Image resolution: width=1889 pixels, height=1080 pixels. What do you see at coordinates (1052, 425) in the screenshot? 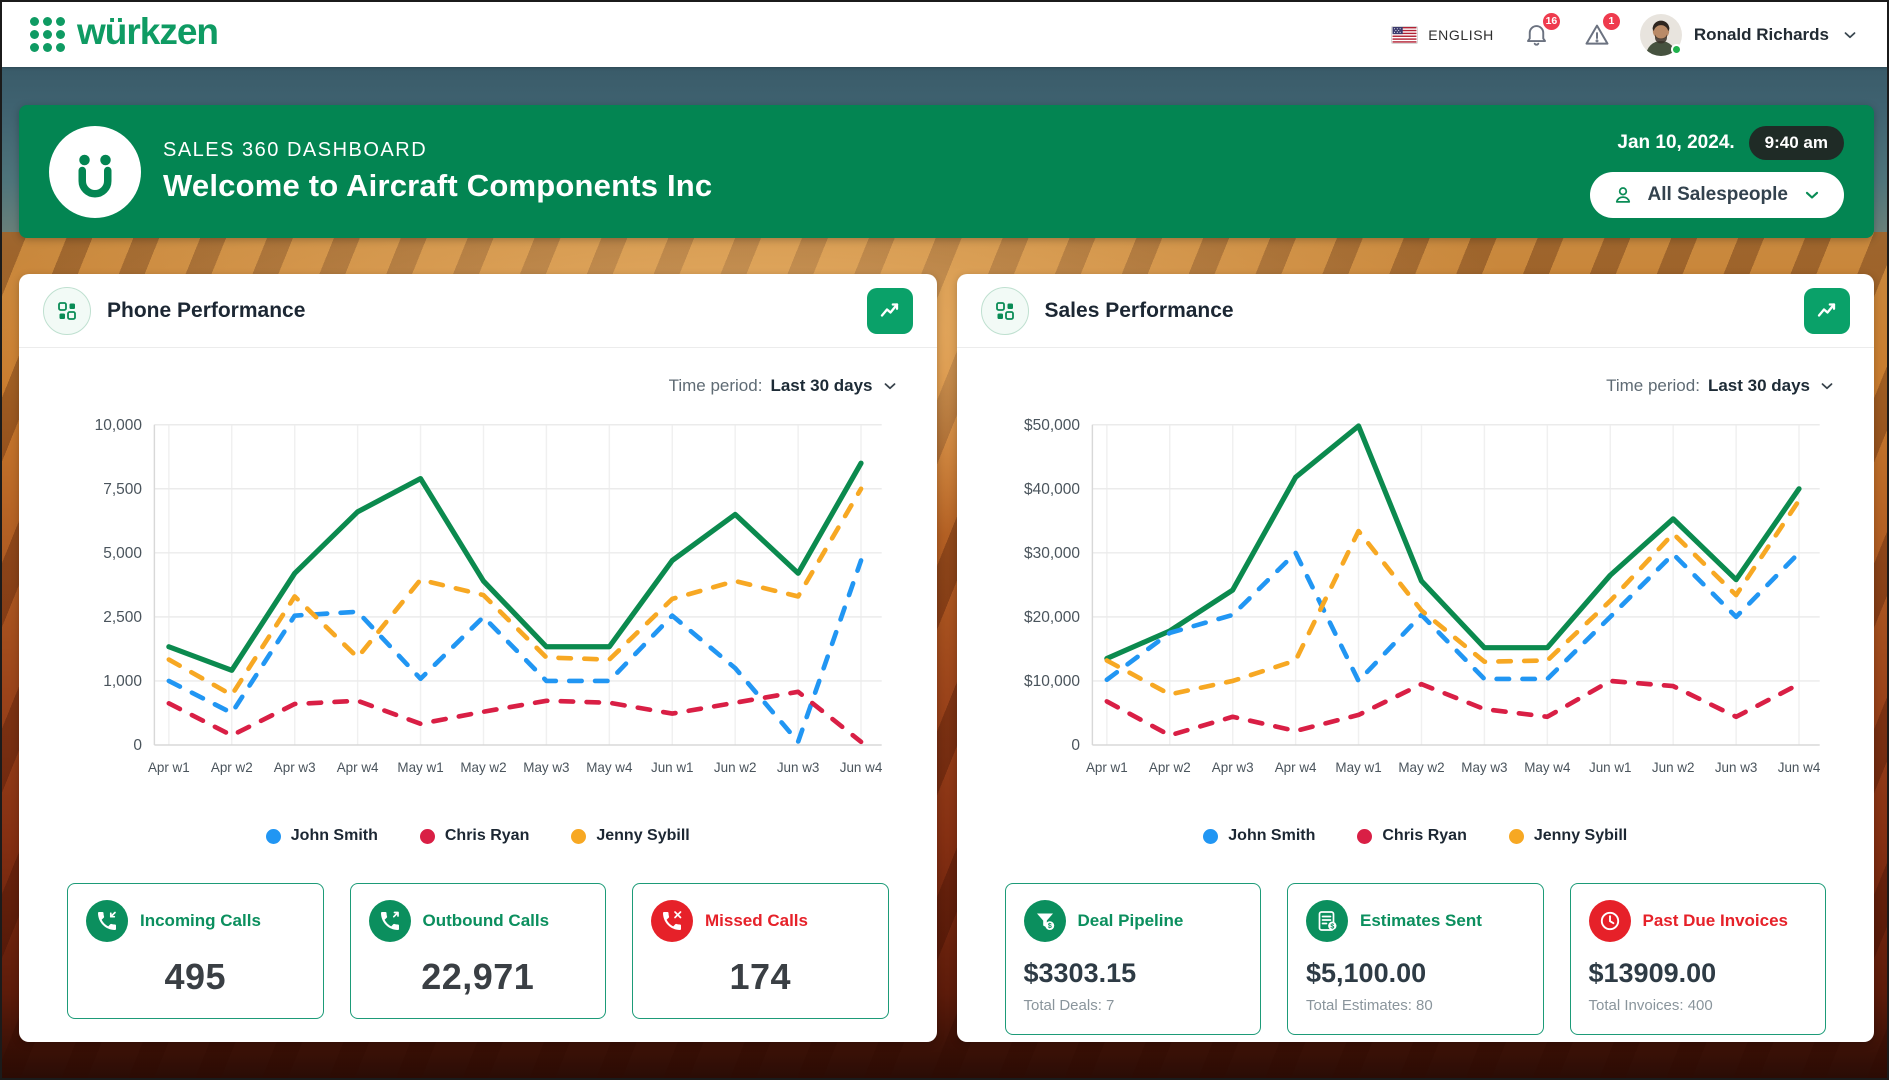
I see `svg-text: $50,000` at bounding box center [1052, 425].